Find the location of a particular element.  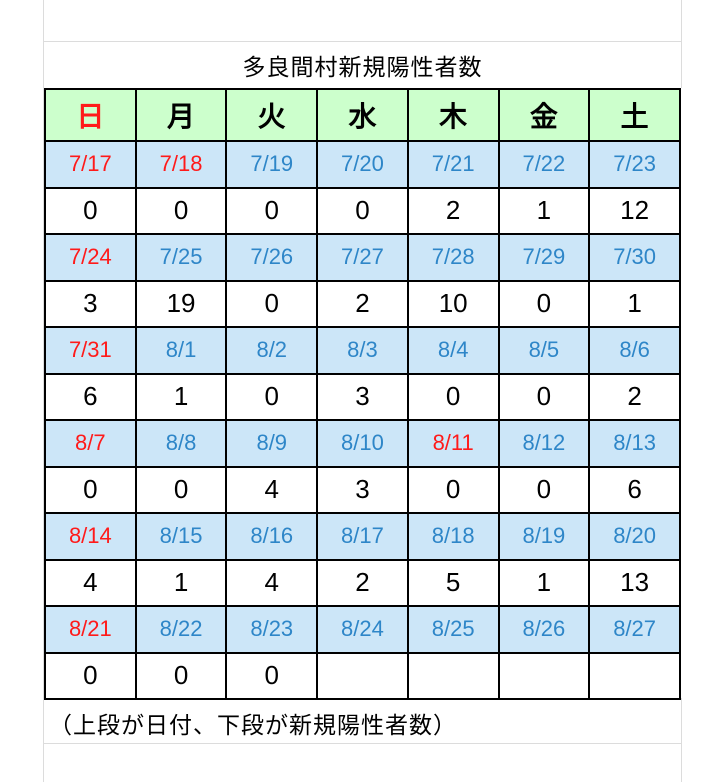

date-cell: 7/27 is located at coordinates (362, 257).